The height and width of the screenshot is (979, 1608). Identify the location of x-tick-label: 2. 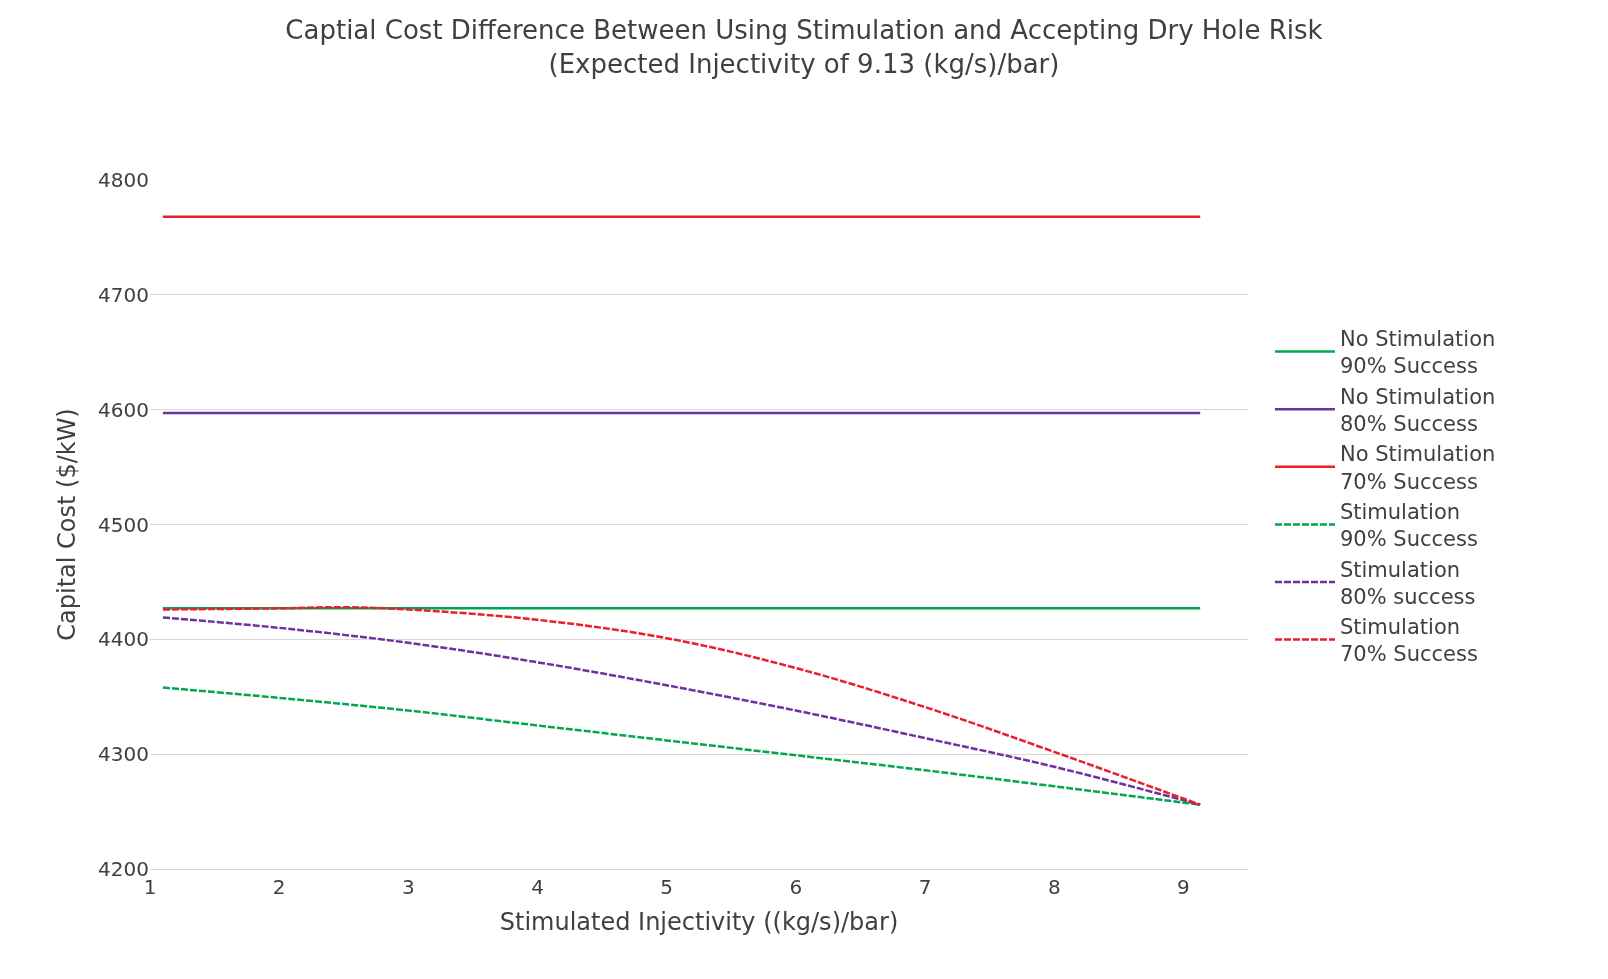
(279, 887).